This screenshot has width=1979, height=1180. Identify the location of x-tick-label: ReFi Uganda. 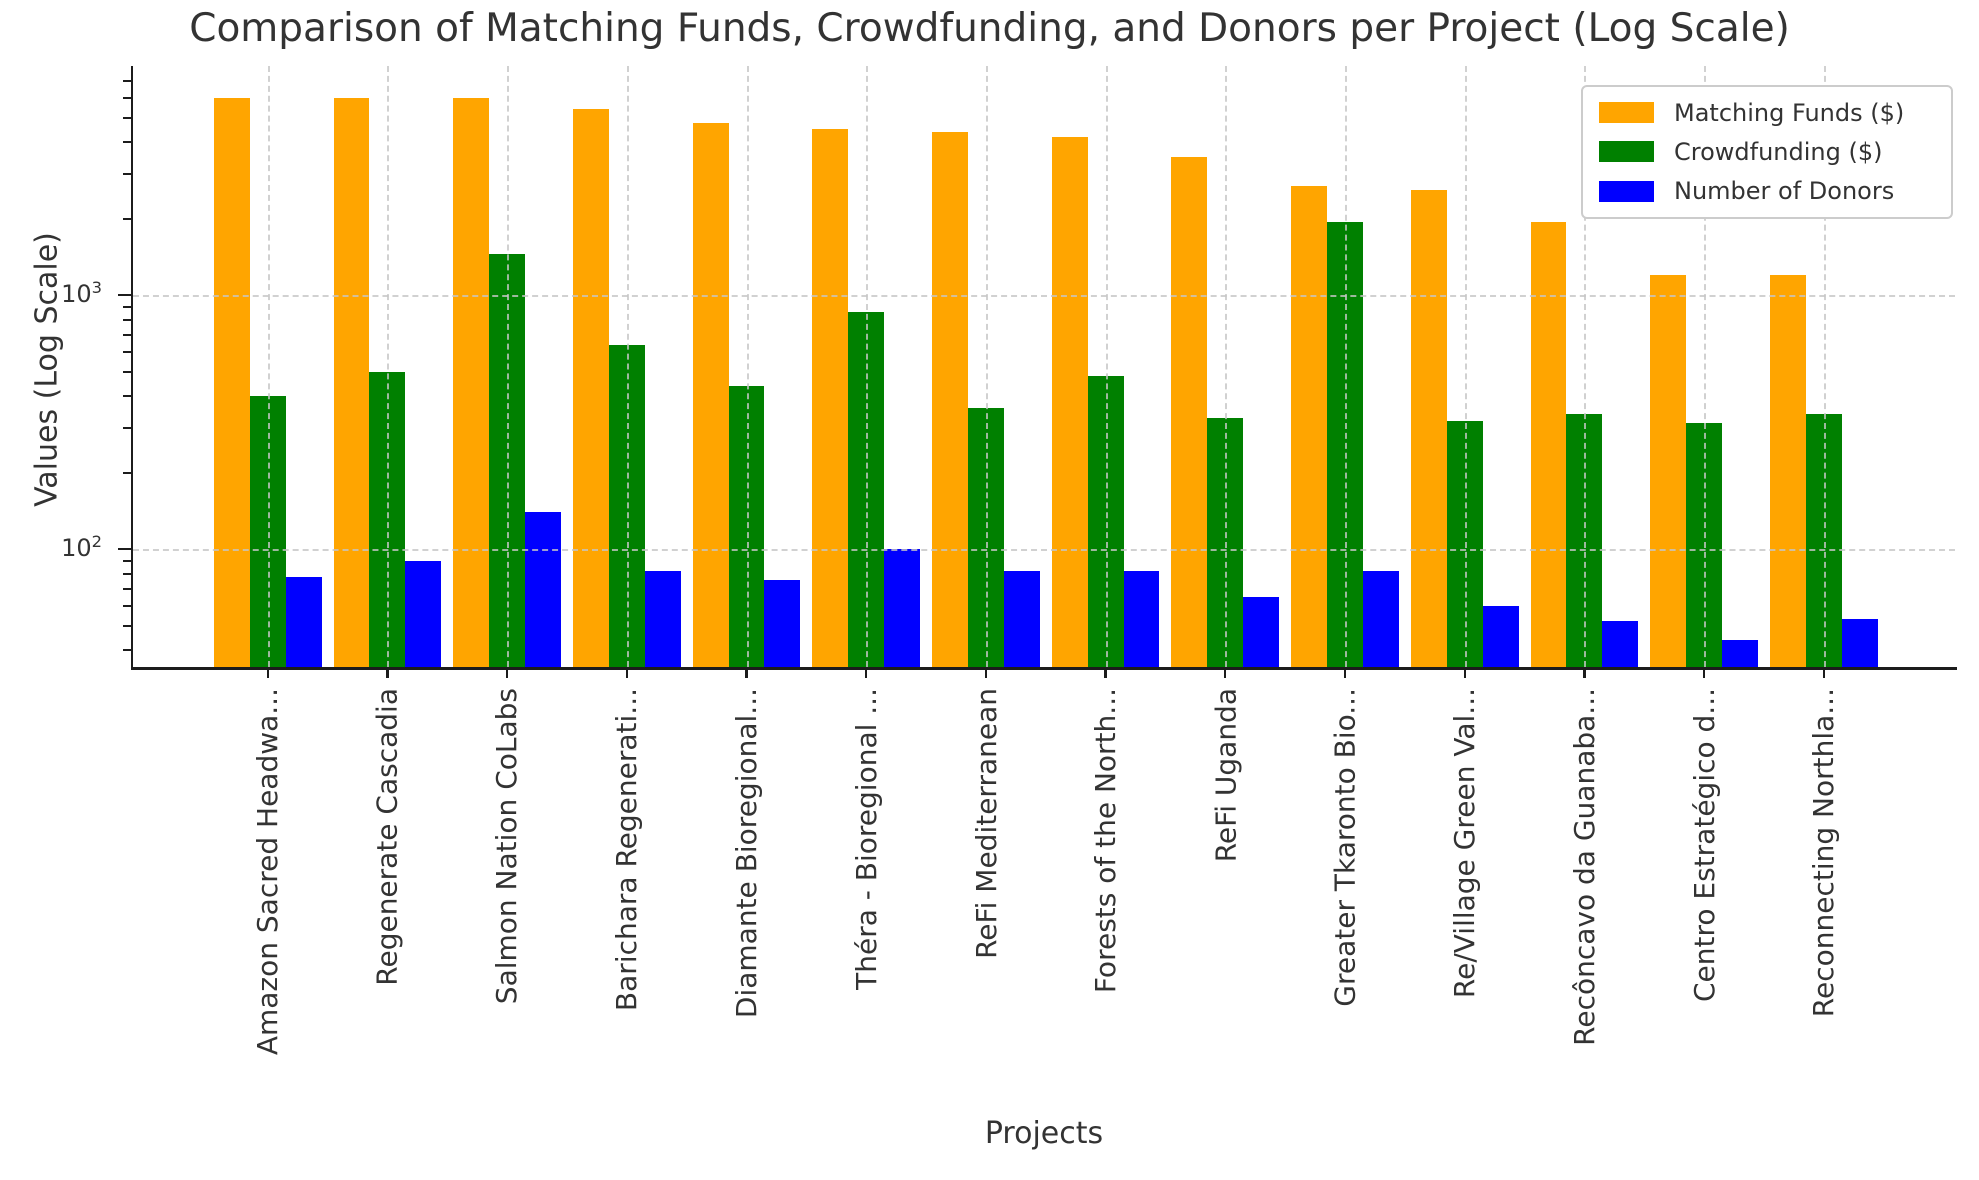
(1225, 775).